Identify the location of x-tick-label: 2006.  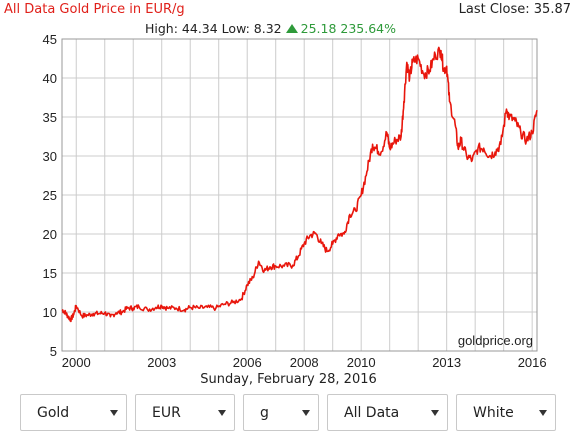
(247, 362).